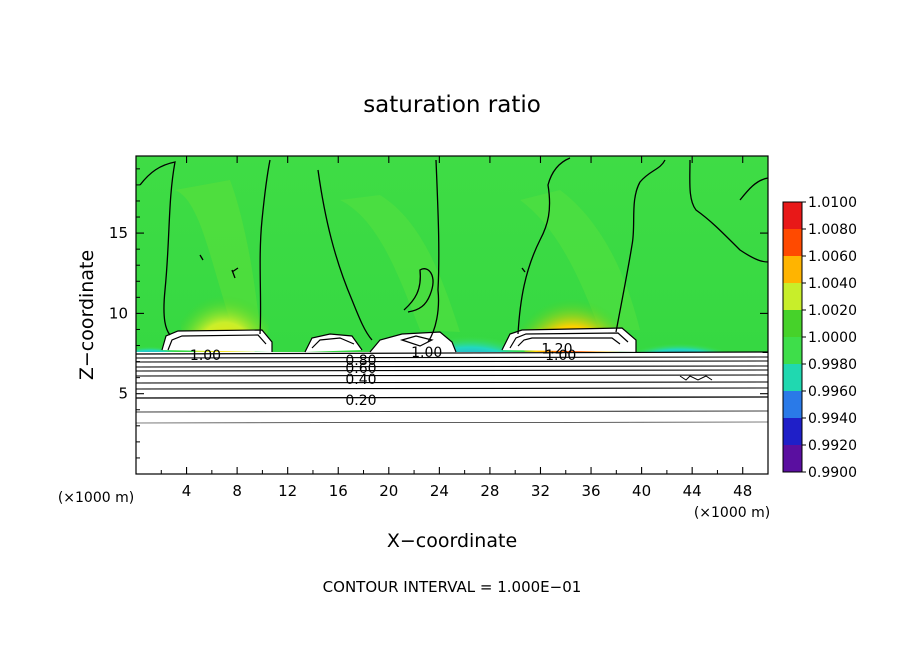 The image size is (904, 654). Describe the element at coordinates (439, 491) in the screenshot. I see `x-tick-label: 24` at that location.